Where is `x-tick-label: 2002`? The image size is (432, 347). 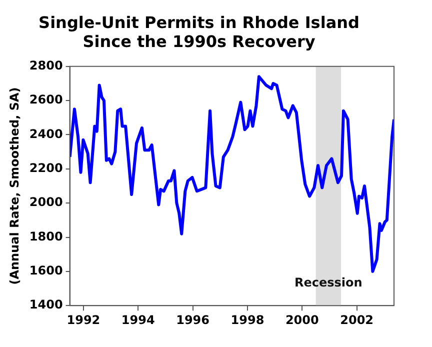 x-tick-label: 2002 is located at coordinates (357, 319).